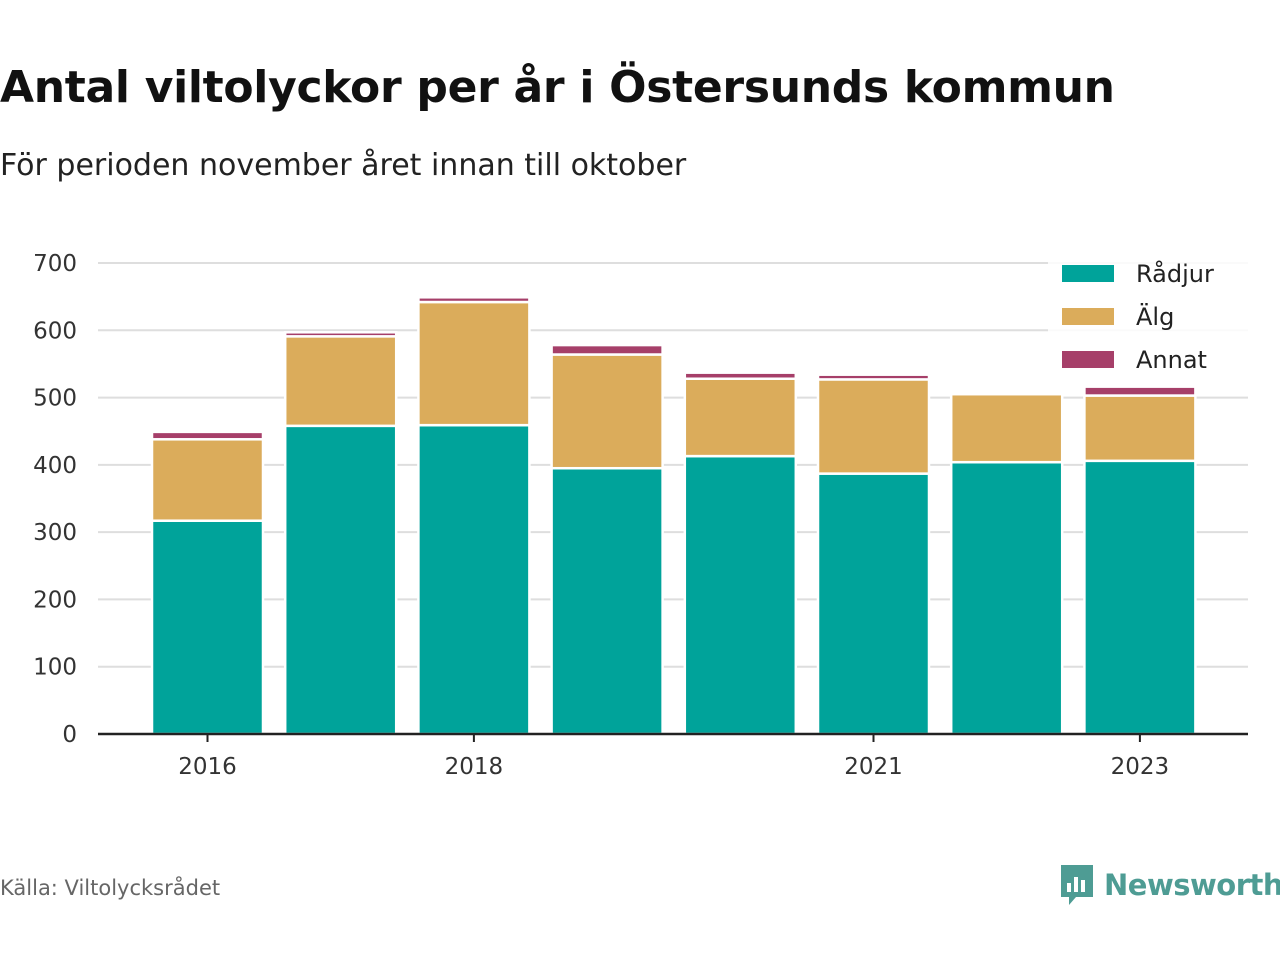 Image resolution: width=1280 pixels, height=960 pixels. I want to click on brand-logo: Newsworthy, so click(1169, 885).